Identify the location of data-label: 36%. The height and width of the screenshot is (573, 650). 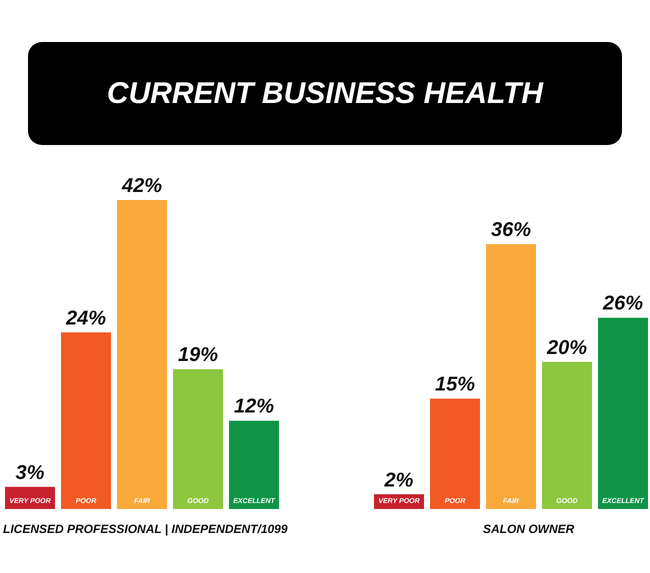
(511, 230).